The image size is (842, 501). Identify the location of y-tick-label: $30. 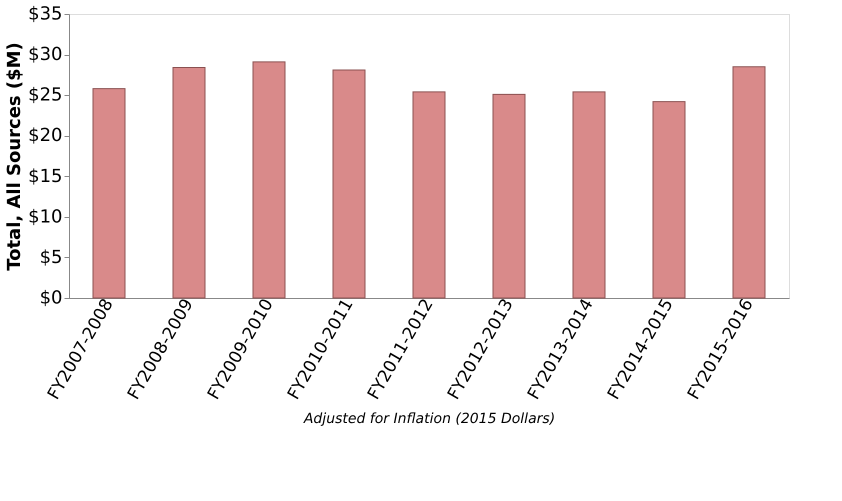
(45, 55).